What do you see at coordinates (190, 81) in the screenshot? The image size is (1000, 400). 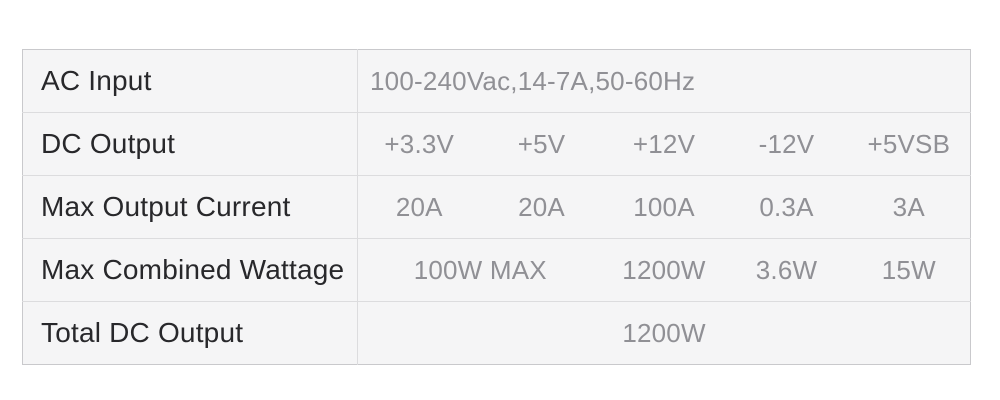 I see `ac-input-label: AC Input` at bounding box center [190, 81].